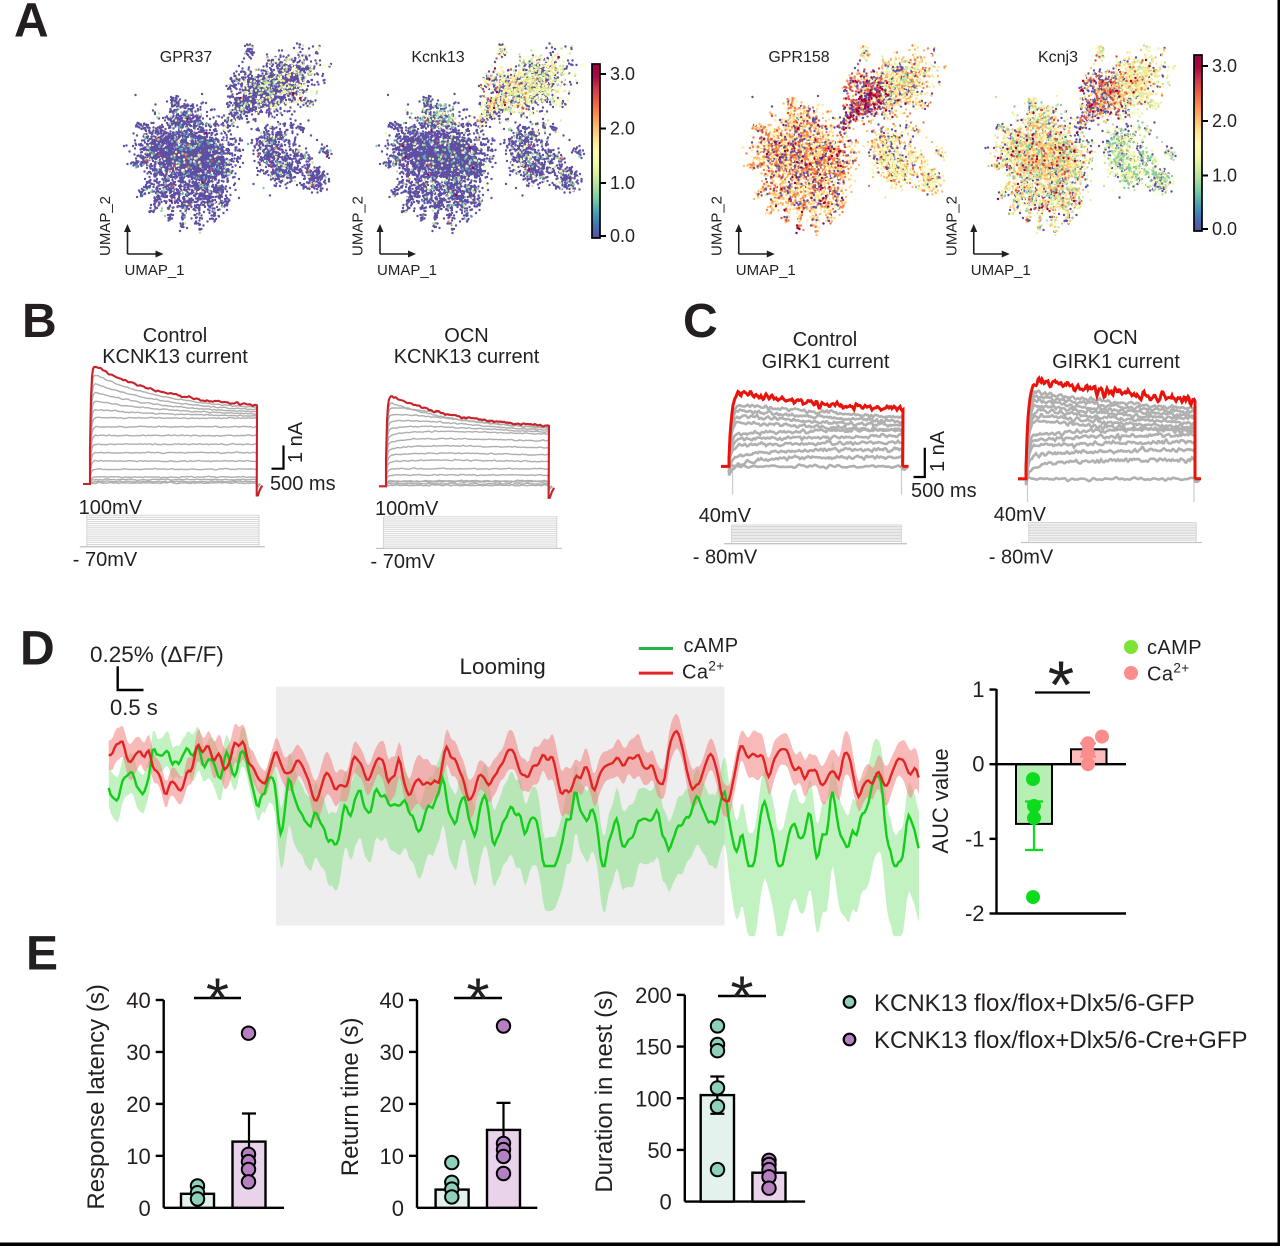  What do you see at coordinates (350, 1097) in the screenshot?
I see `svg-text: Return time (s)` at bounding box center [350, 1097].